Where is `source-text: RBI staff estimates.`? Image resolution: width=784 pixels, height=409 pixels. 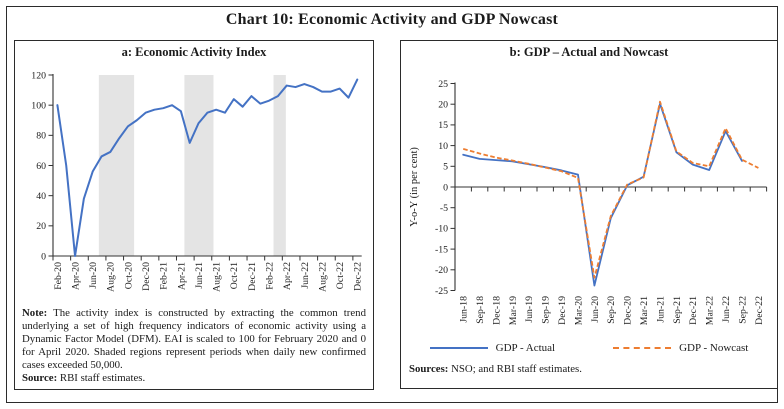
source-text: RBI staff estimates. is located at coordinates (102, 377).